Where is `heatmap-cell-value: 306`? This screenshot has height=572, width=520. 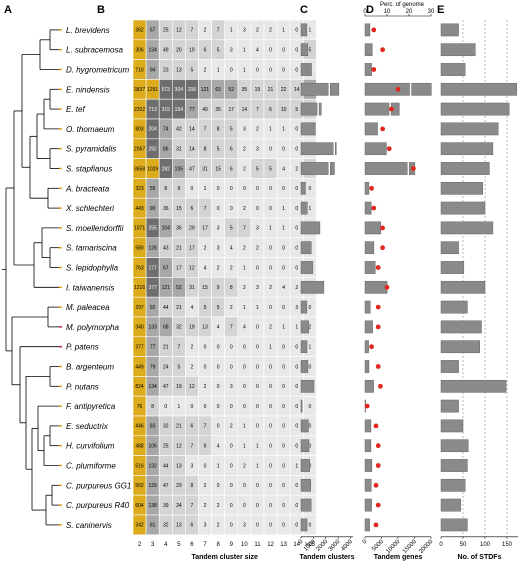
heatmap-cell-value: 306 is located at coordinates (139, 51).